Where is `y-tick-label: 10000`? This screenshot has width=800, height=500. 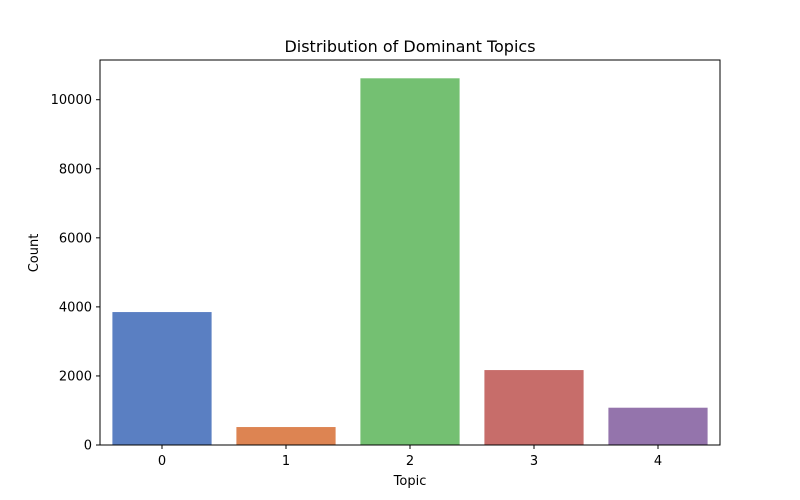
y-tick-label: 10000 is located at coordinates (71, 100).